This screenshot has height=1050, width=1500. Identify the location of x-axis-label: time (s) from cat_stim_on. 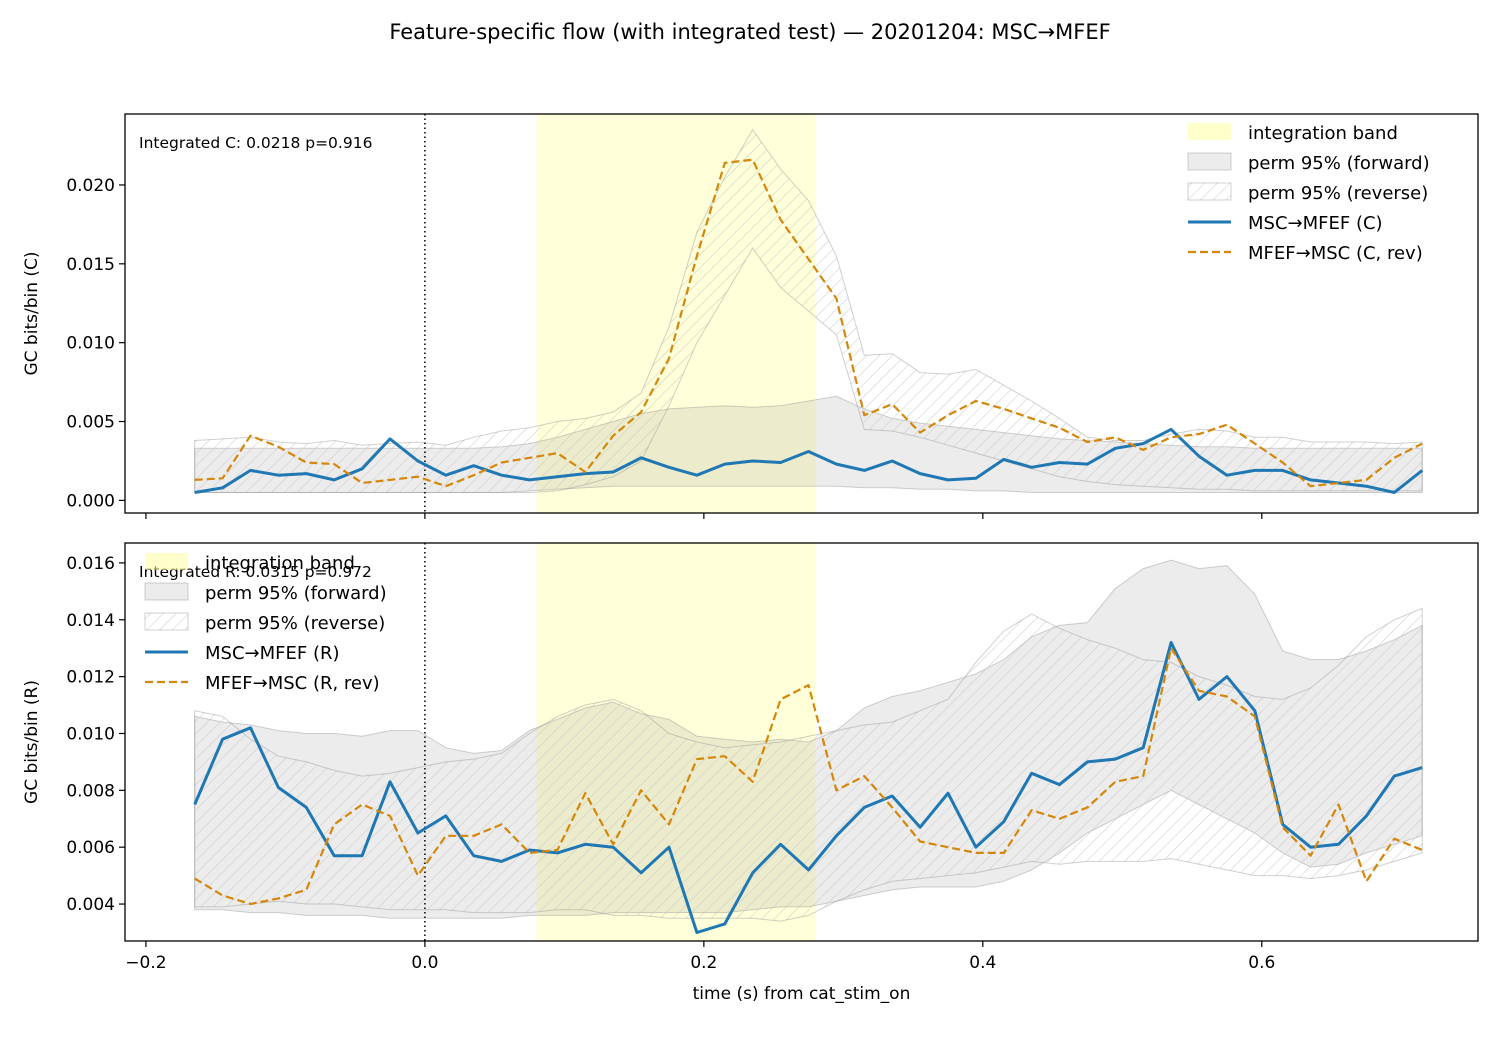
(802, 994).